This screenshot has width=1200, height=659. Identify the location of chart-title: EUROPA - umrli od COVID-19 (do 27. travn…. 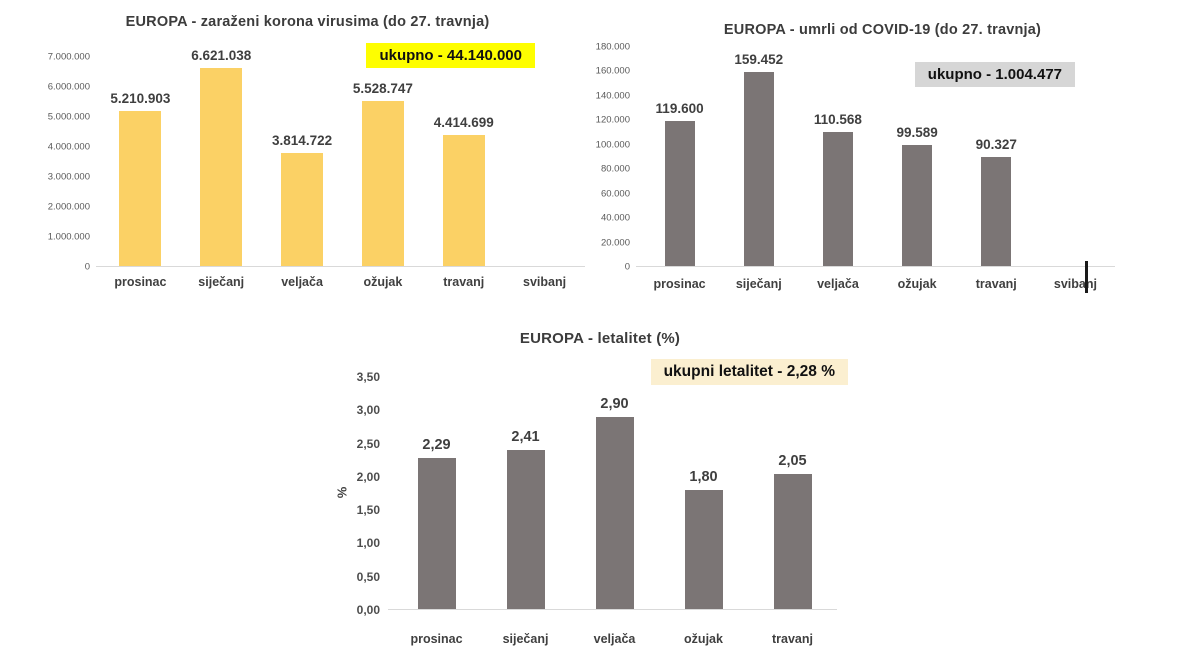
(882, 30).